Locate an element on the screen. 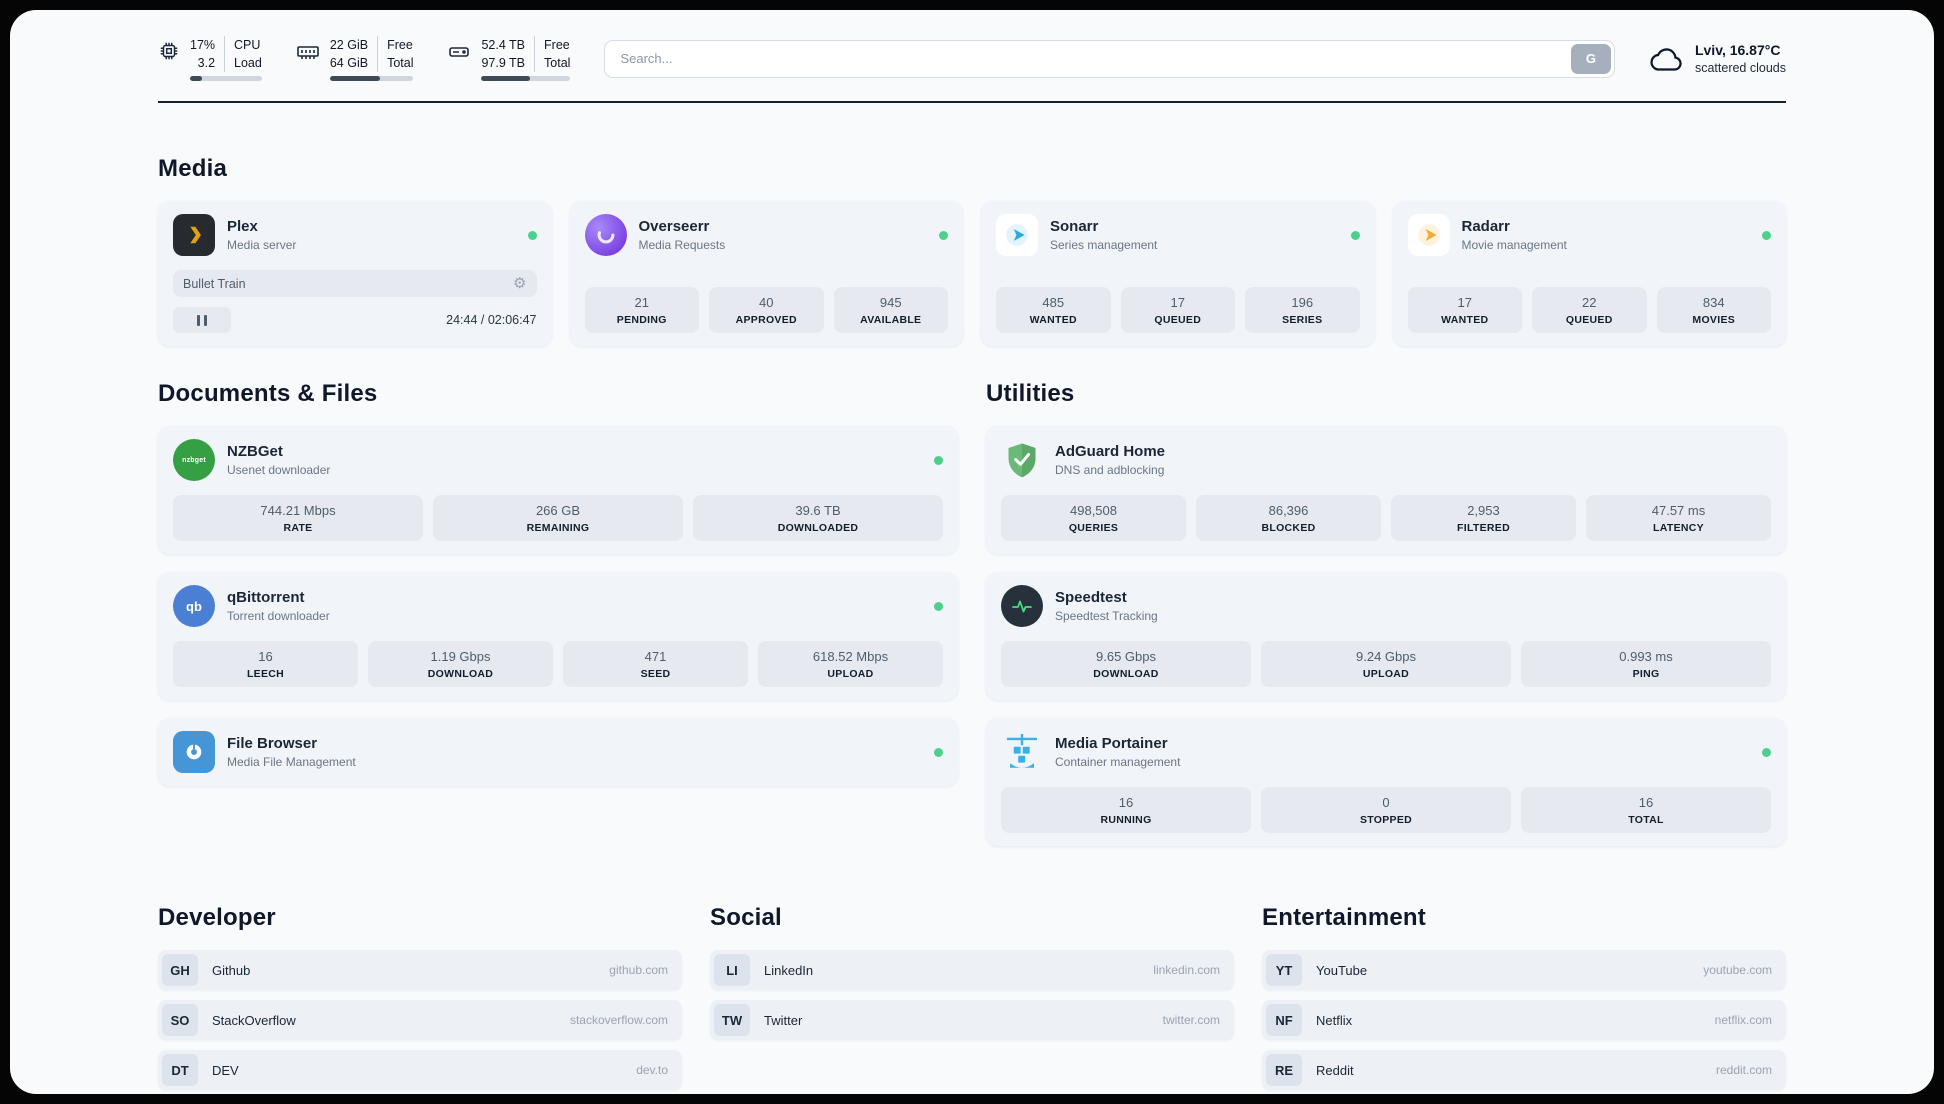  bookmark-badge: LI is located at coordinates (732, 970).